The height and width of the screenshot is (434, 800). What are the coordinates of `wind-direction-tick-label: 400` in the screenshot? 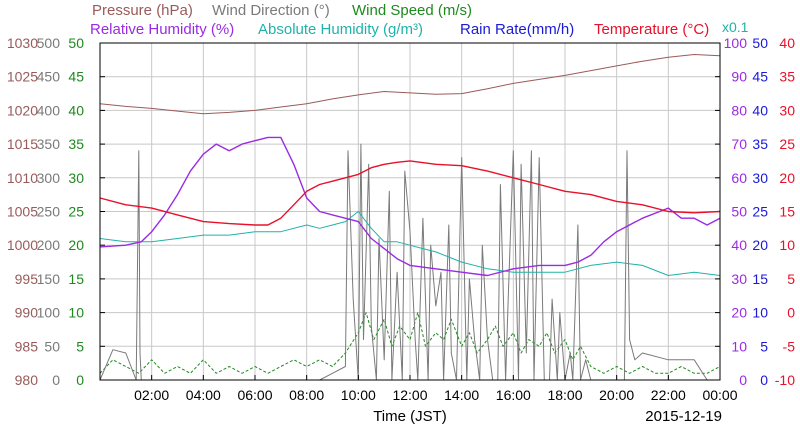 It's located at (49, 110).